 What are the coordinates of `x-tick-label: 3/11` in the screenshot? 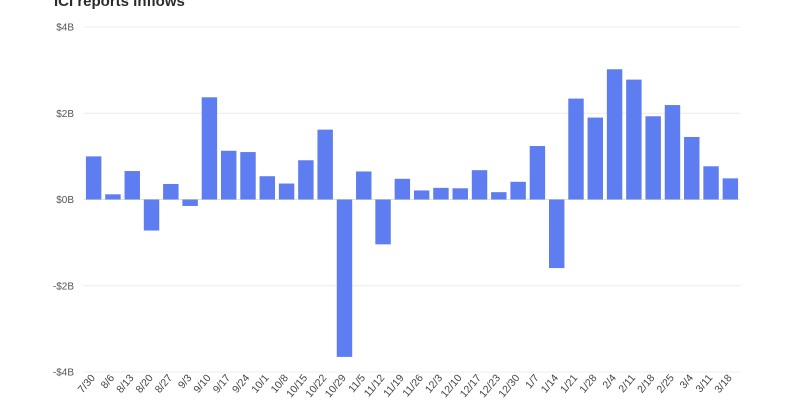 It's located at (705, 383).